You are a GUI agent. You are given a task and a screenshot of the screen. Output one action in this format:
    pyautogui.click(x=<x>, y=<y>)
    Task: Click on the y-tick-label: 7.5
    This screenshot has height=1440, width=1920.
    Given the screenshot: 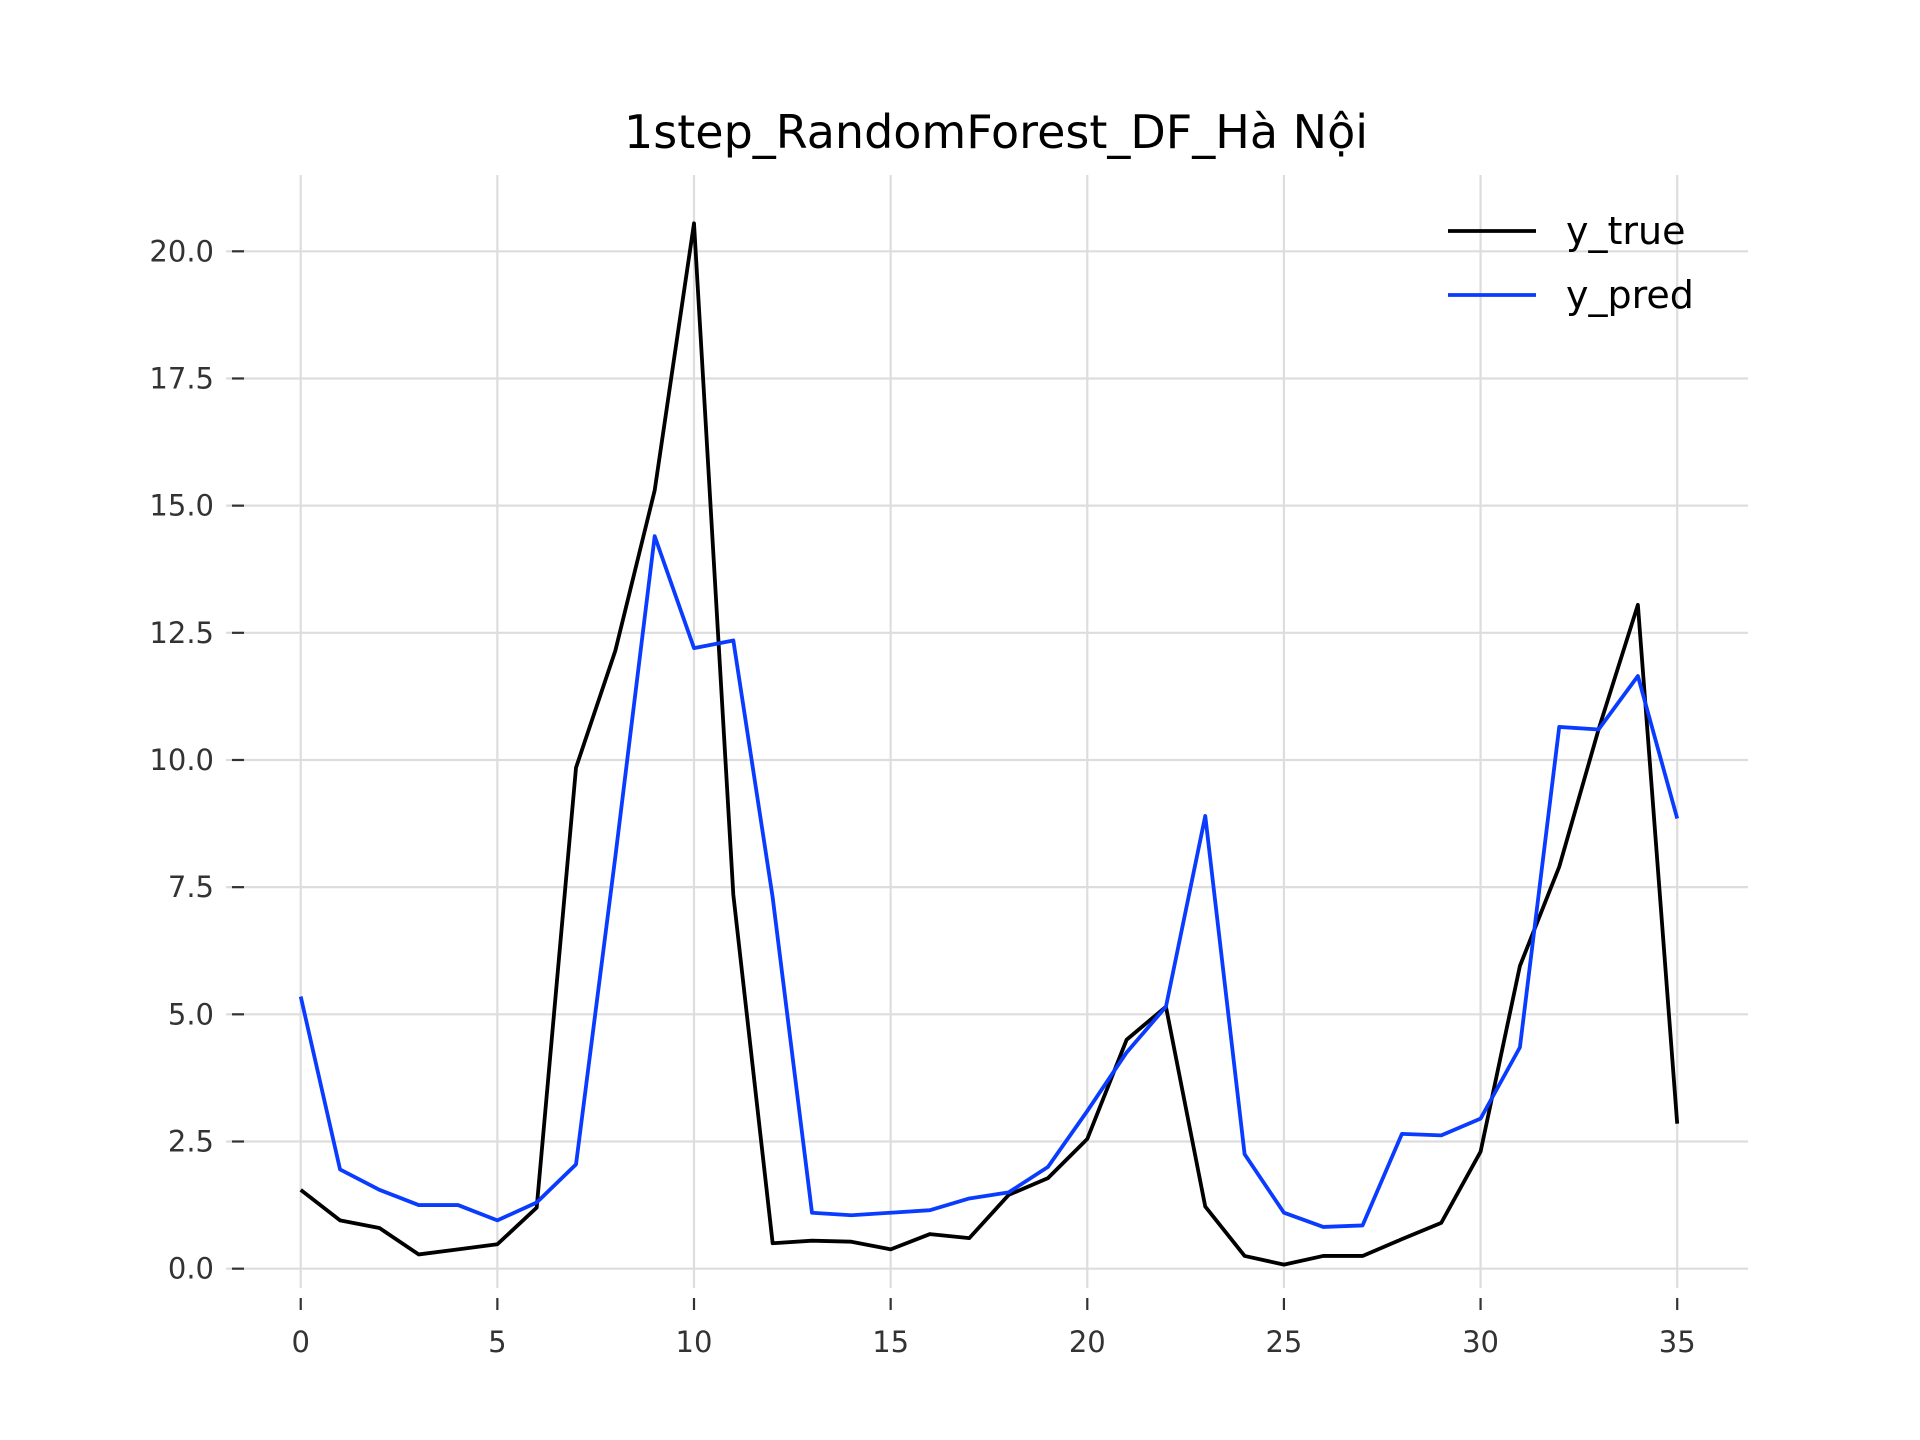 What is the action you would take?
    pyautogui.click(x=191, y=887)
    